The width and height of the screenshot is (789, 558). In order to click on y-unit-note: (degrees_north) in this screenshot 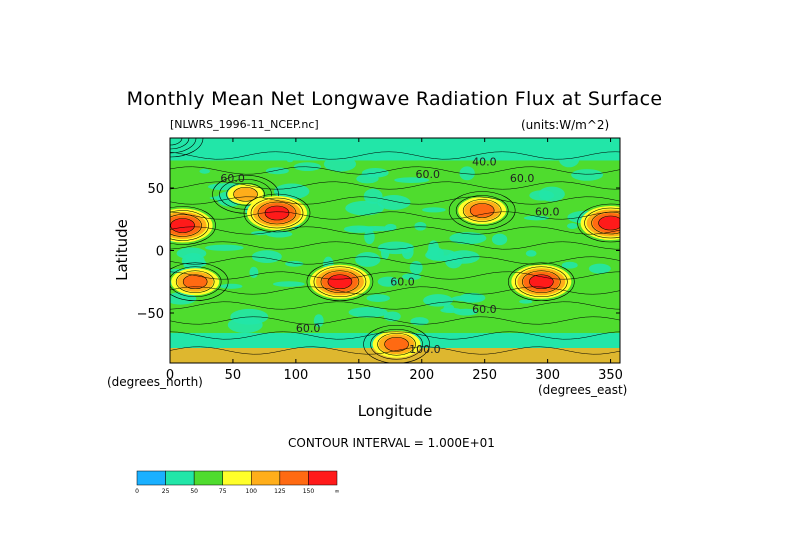, I will do `click(155, 382)`.